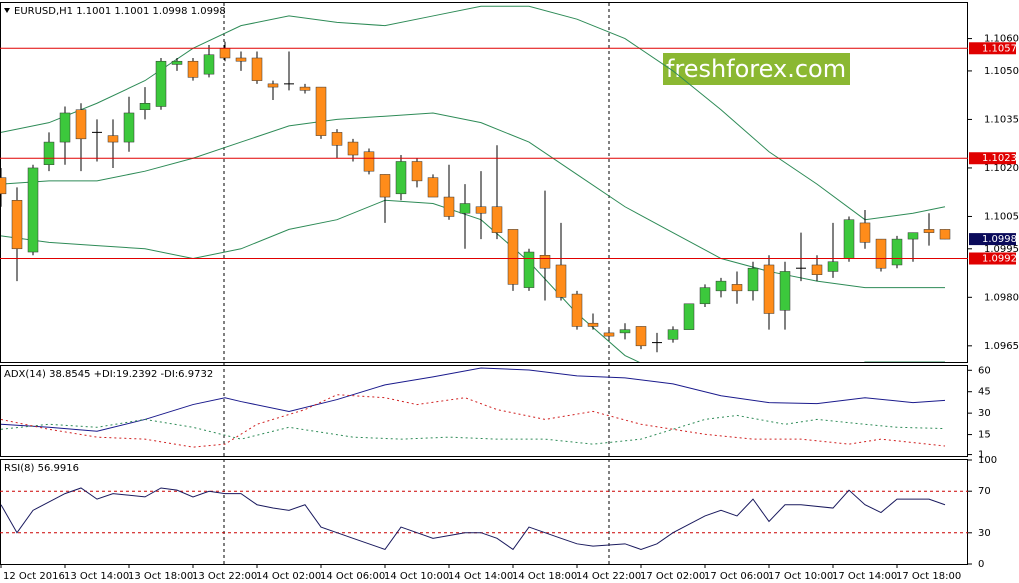 This screenshot has width=1019, height=583. I want to click on x-tick-label: 17 Oct 02:00, so click(672, 576).